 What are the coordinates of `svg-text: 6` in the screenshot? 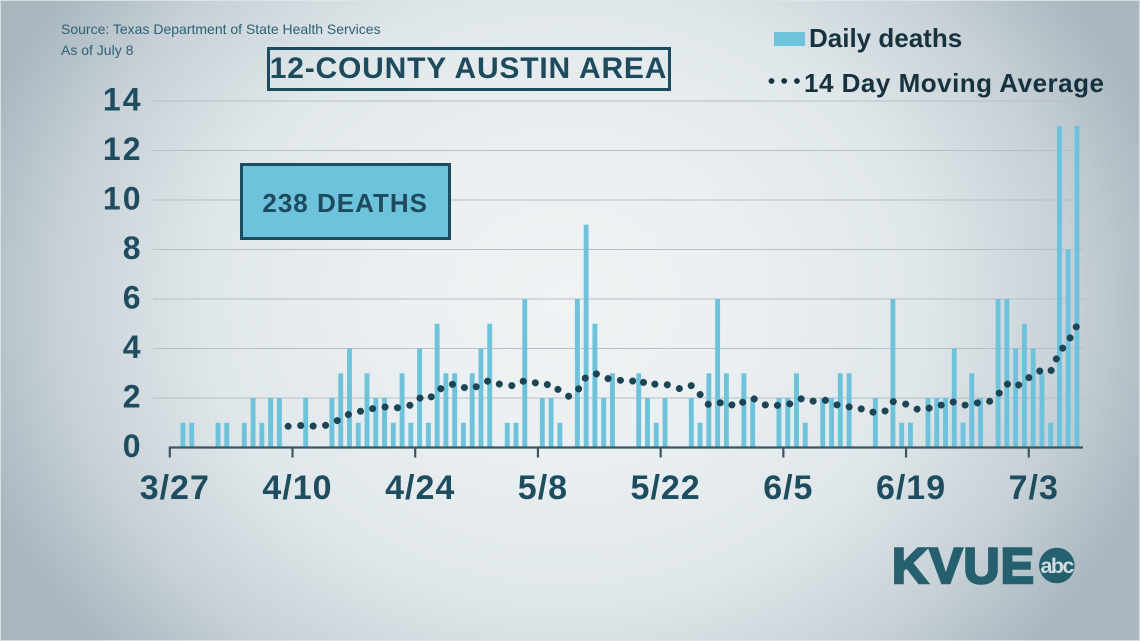 It's located at (133, 298).